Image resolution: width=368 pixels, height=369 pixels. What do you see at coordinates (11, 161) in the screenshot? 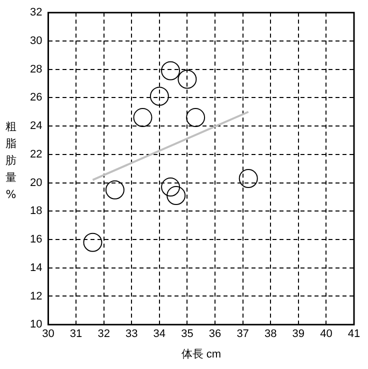
I see `y-axis-title: 粗脂肪量%` at bounding box center [11, 161].